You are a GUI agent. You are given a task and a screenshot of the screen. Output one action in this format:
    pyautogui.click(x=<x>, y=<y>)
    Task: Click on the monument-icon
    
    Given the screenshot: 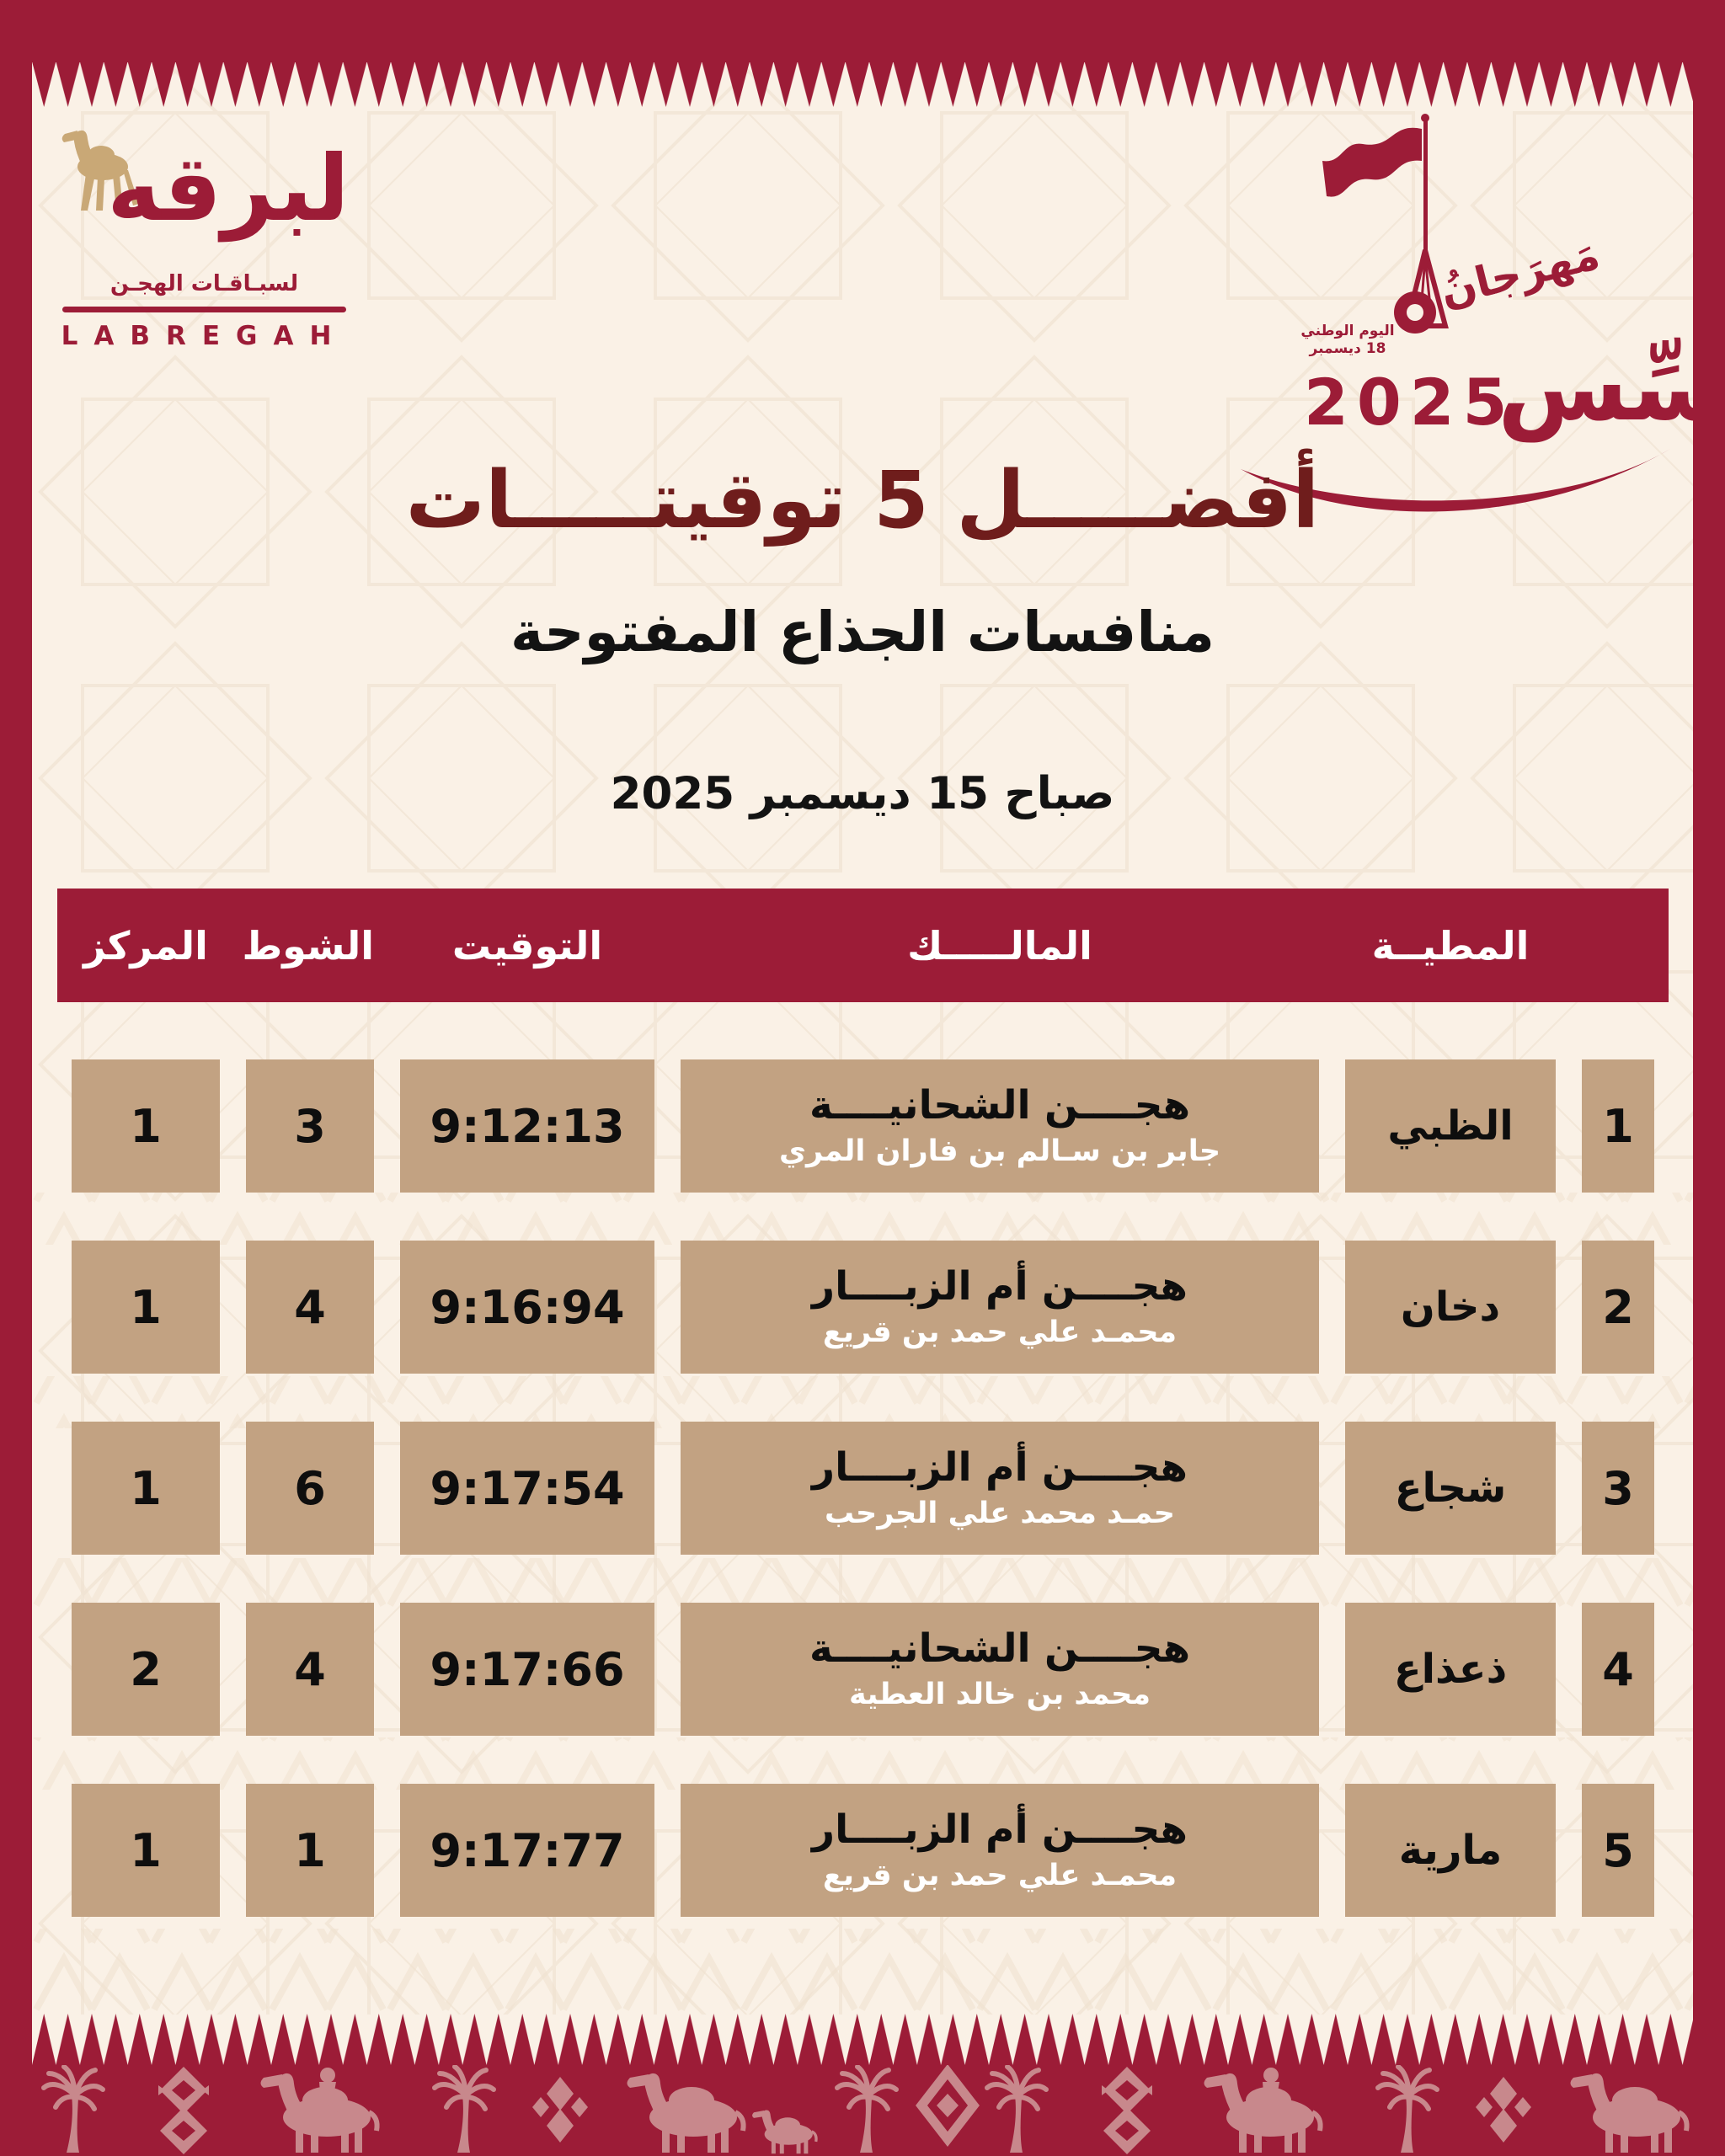 What is the action you would take?
    pyautogui.click(x=1421, y=291)
    